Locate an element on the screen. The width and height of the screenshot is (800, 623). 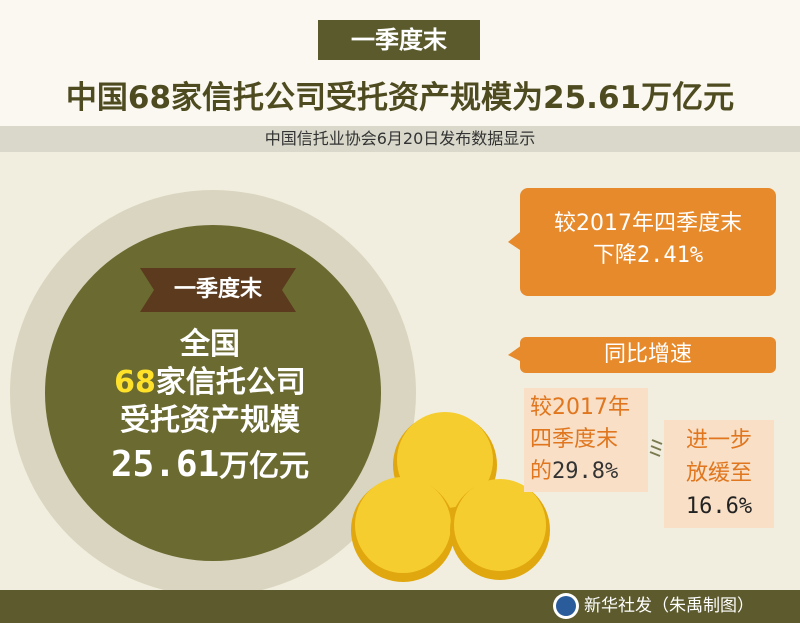
ribbon is located at coordinates (218, 290).